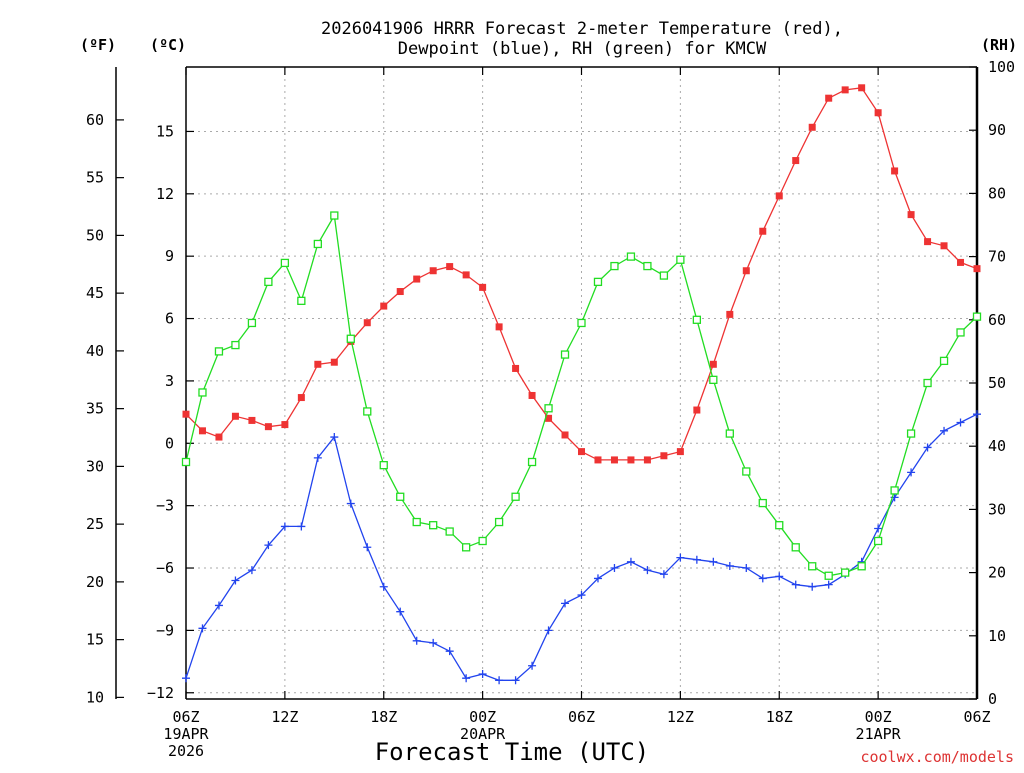 This screenshot has height=773, width=1024. What do you see at coordinates (992, 699) in the screenshot?
I see `rh-tick-label: 0` at bounding box center [992, 699].